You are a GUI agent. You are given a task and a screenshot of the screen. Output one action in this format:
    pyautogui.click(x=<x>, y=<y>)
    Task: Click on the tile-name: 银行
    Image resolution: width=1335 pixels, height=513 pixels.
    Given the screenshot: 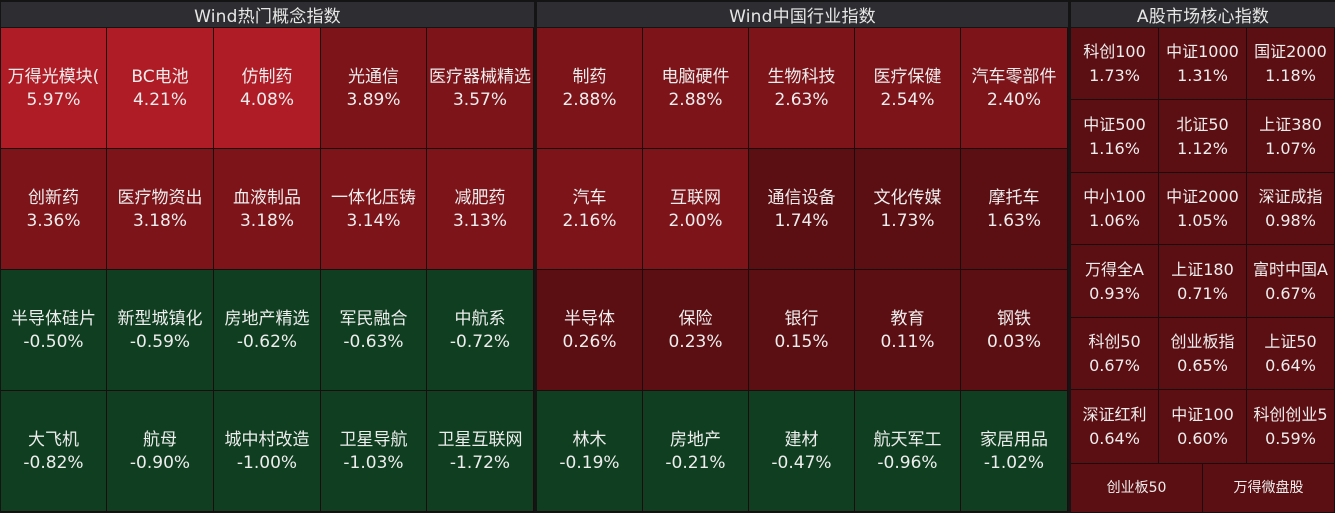 What is the action you would take?
    pyautogui.click(x=801, y=318)
    